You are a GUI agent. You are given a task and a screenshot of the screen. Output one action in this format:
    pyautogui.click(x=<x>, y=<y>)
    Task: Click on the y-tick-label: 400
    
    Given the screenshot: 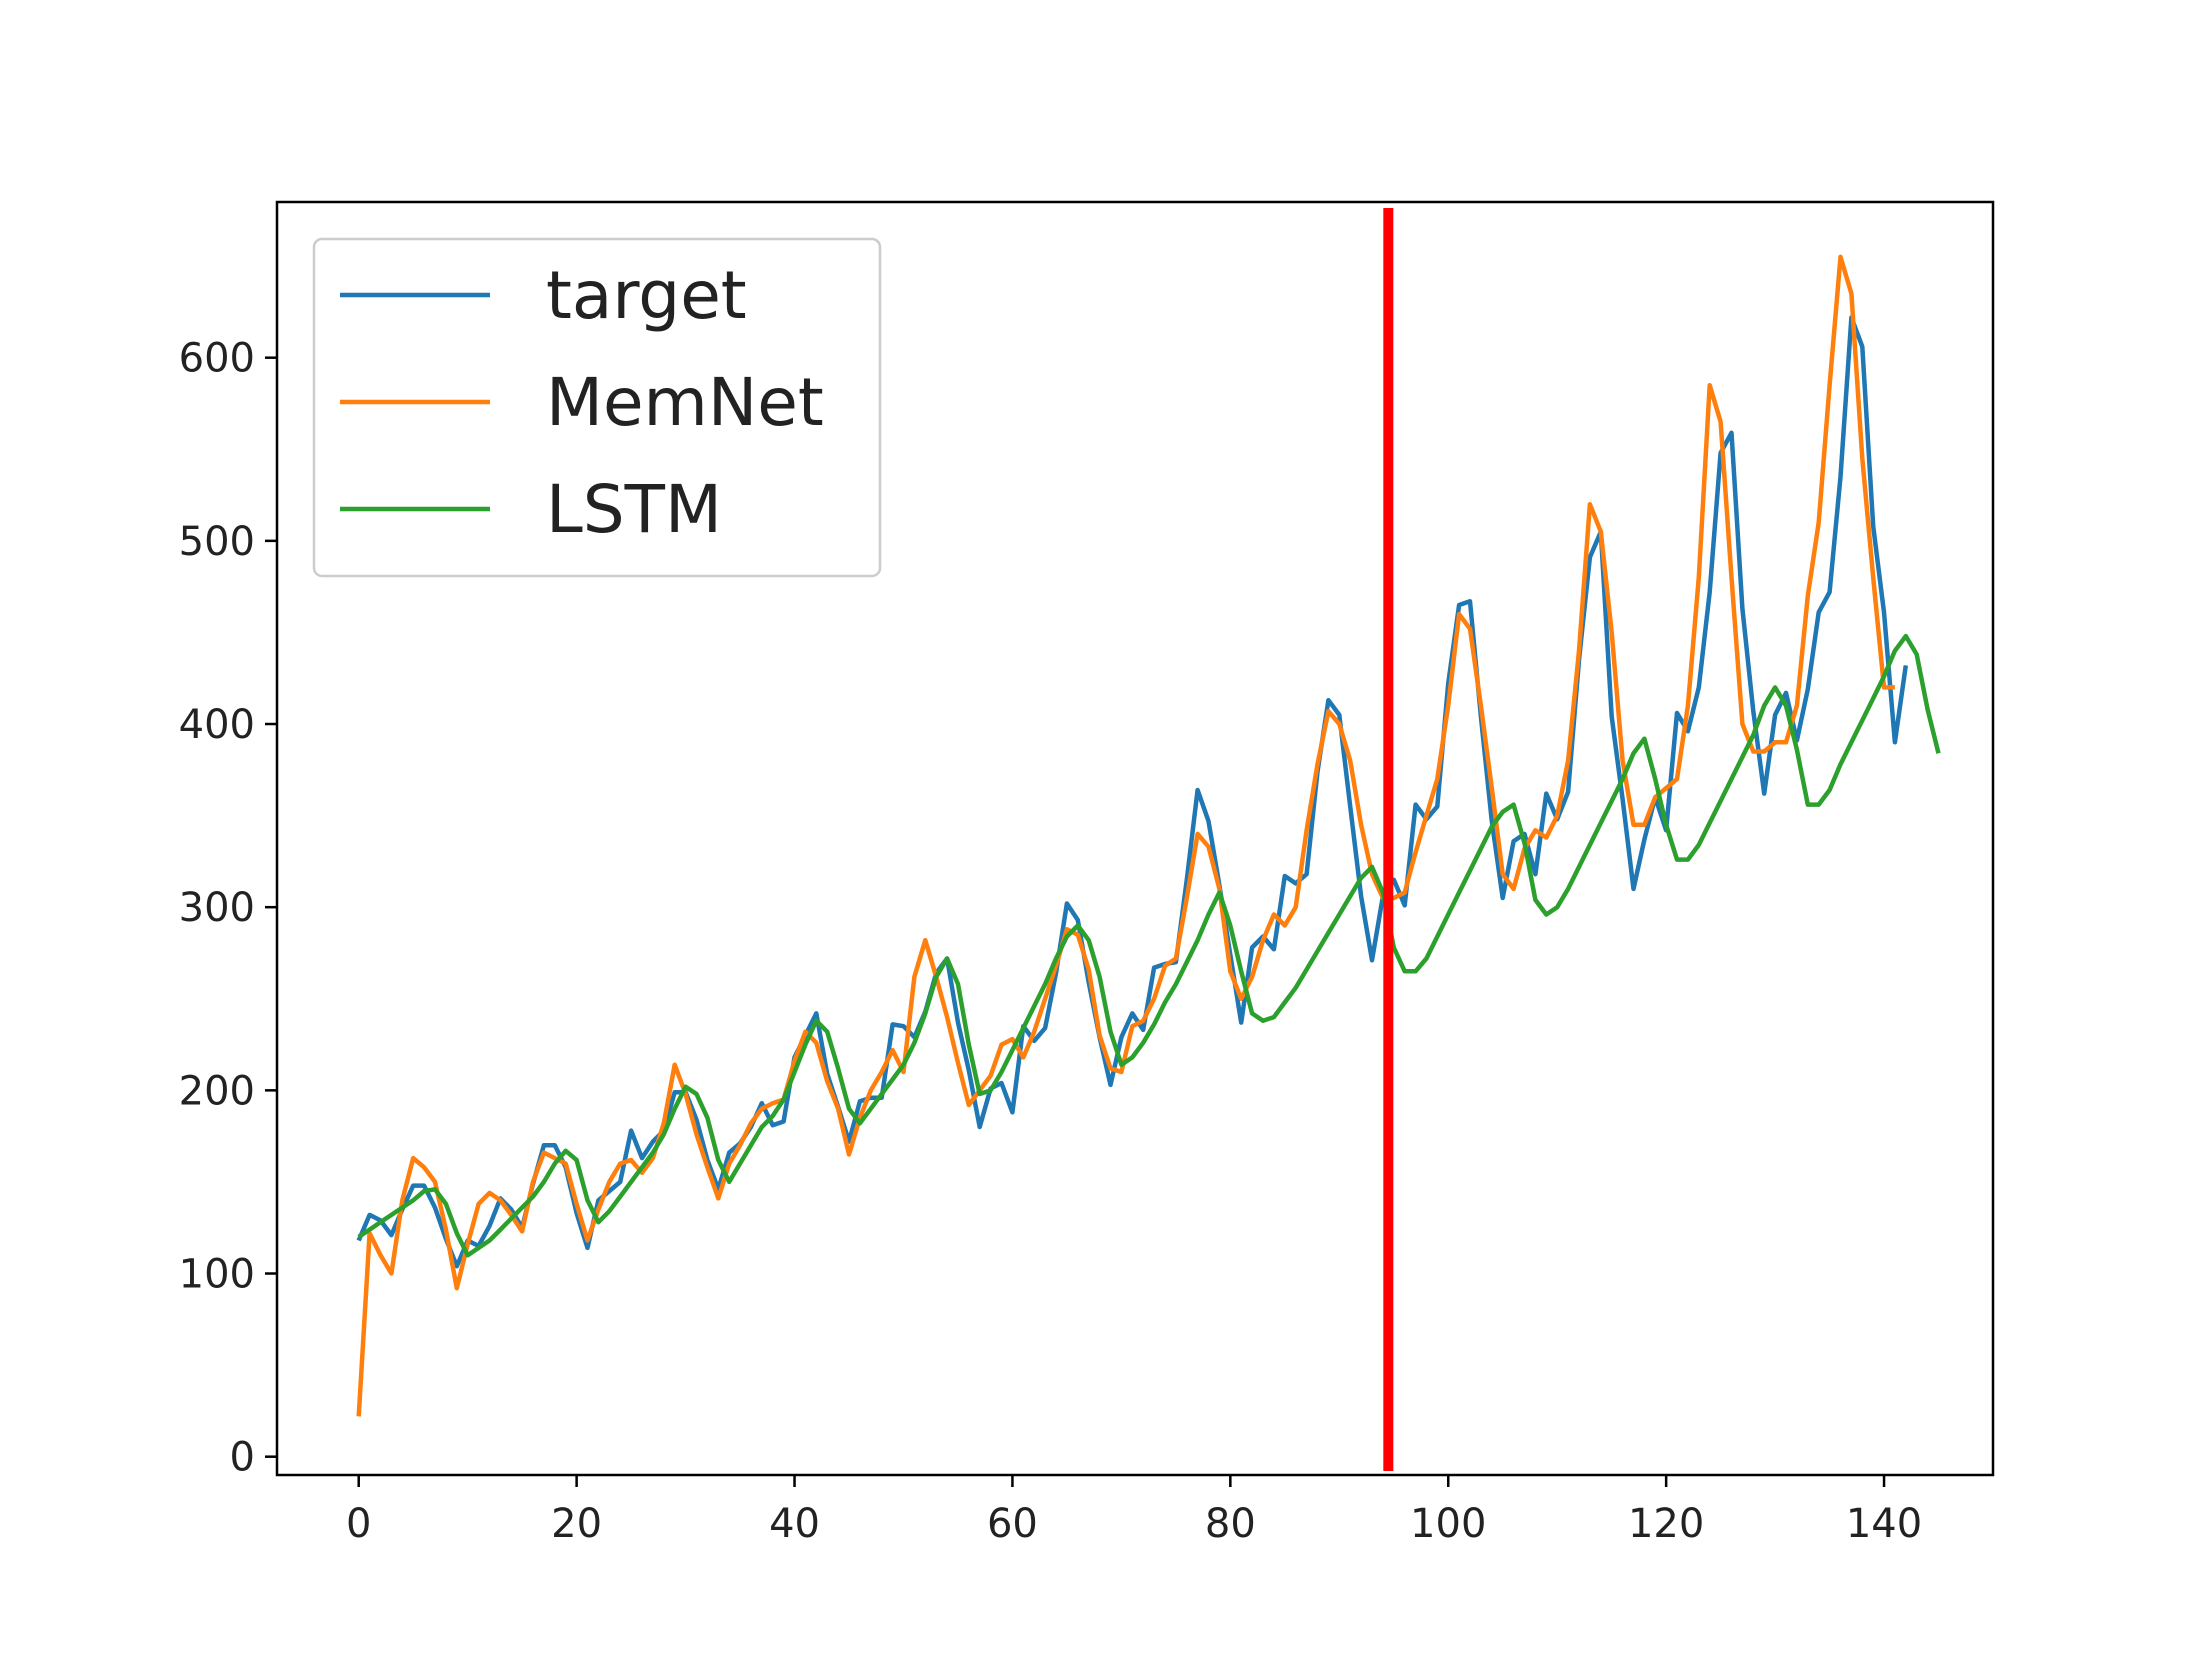 What is the action you would take?
    pyautogui.click(x=217, y=725)
    